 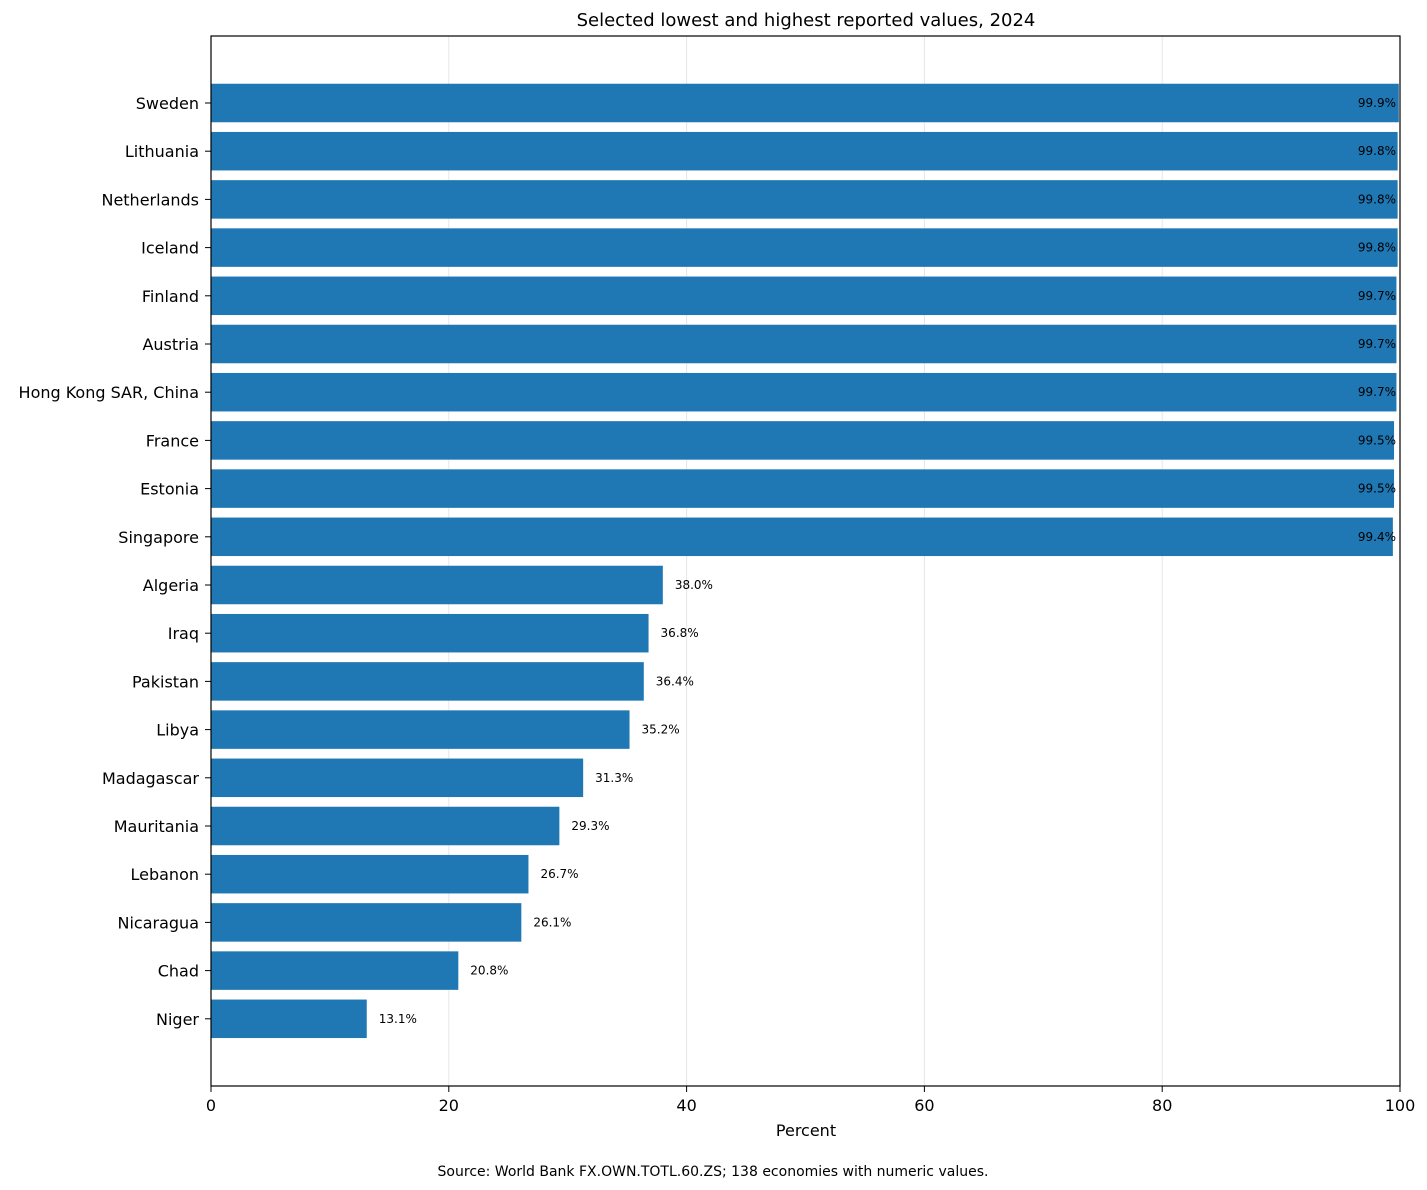 I want to click on x-tick-label: 80, so click(x=1162, y=1105).